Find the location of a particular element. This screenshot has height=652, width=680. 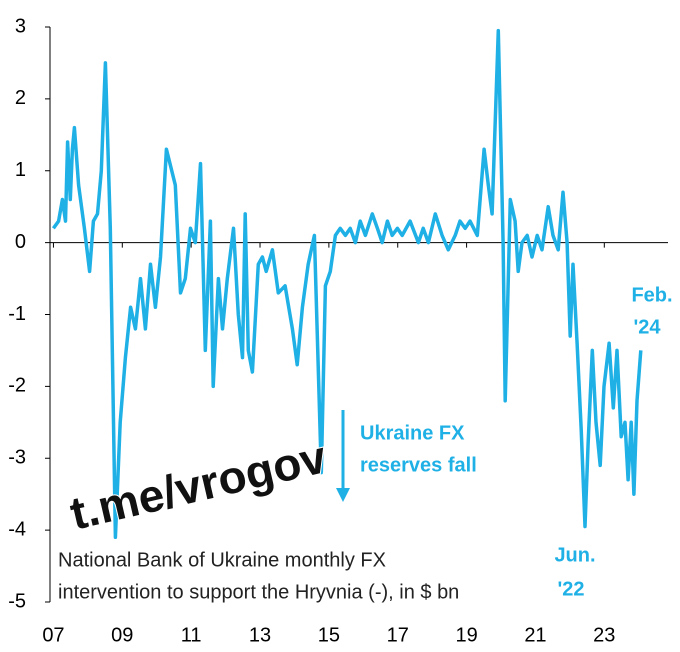

x-tick-label: 23 is located at coordinates (604, 635).